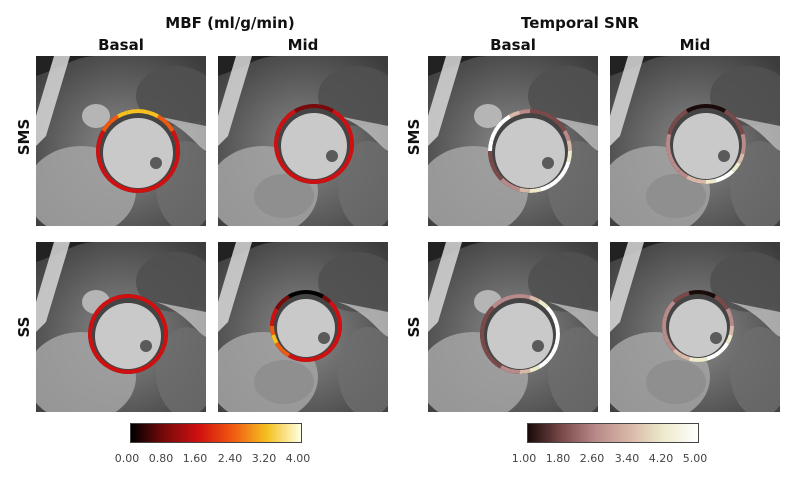 This screenshot has width=792, height=483. What do you see at coordinates (121, 327) in the screenshot?
I see `mri-mbf-ss-basal` at bounding box center [121, 327].